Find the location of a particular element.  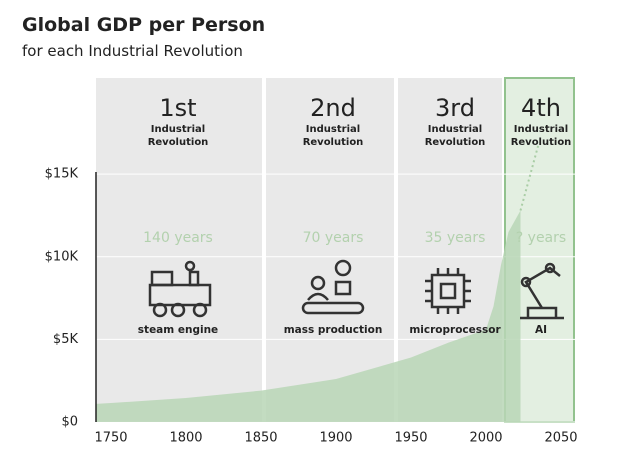

revolution-technology: mass production is located at coordinates (333, 330).